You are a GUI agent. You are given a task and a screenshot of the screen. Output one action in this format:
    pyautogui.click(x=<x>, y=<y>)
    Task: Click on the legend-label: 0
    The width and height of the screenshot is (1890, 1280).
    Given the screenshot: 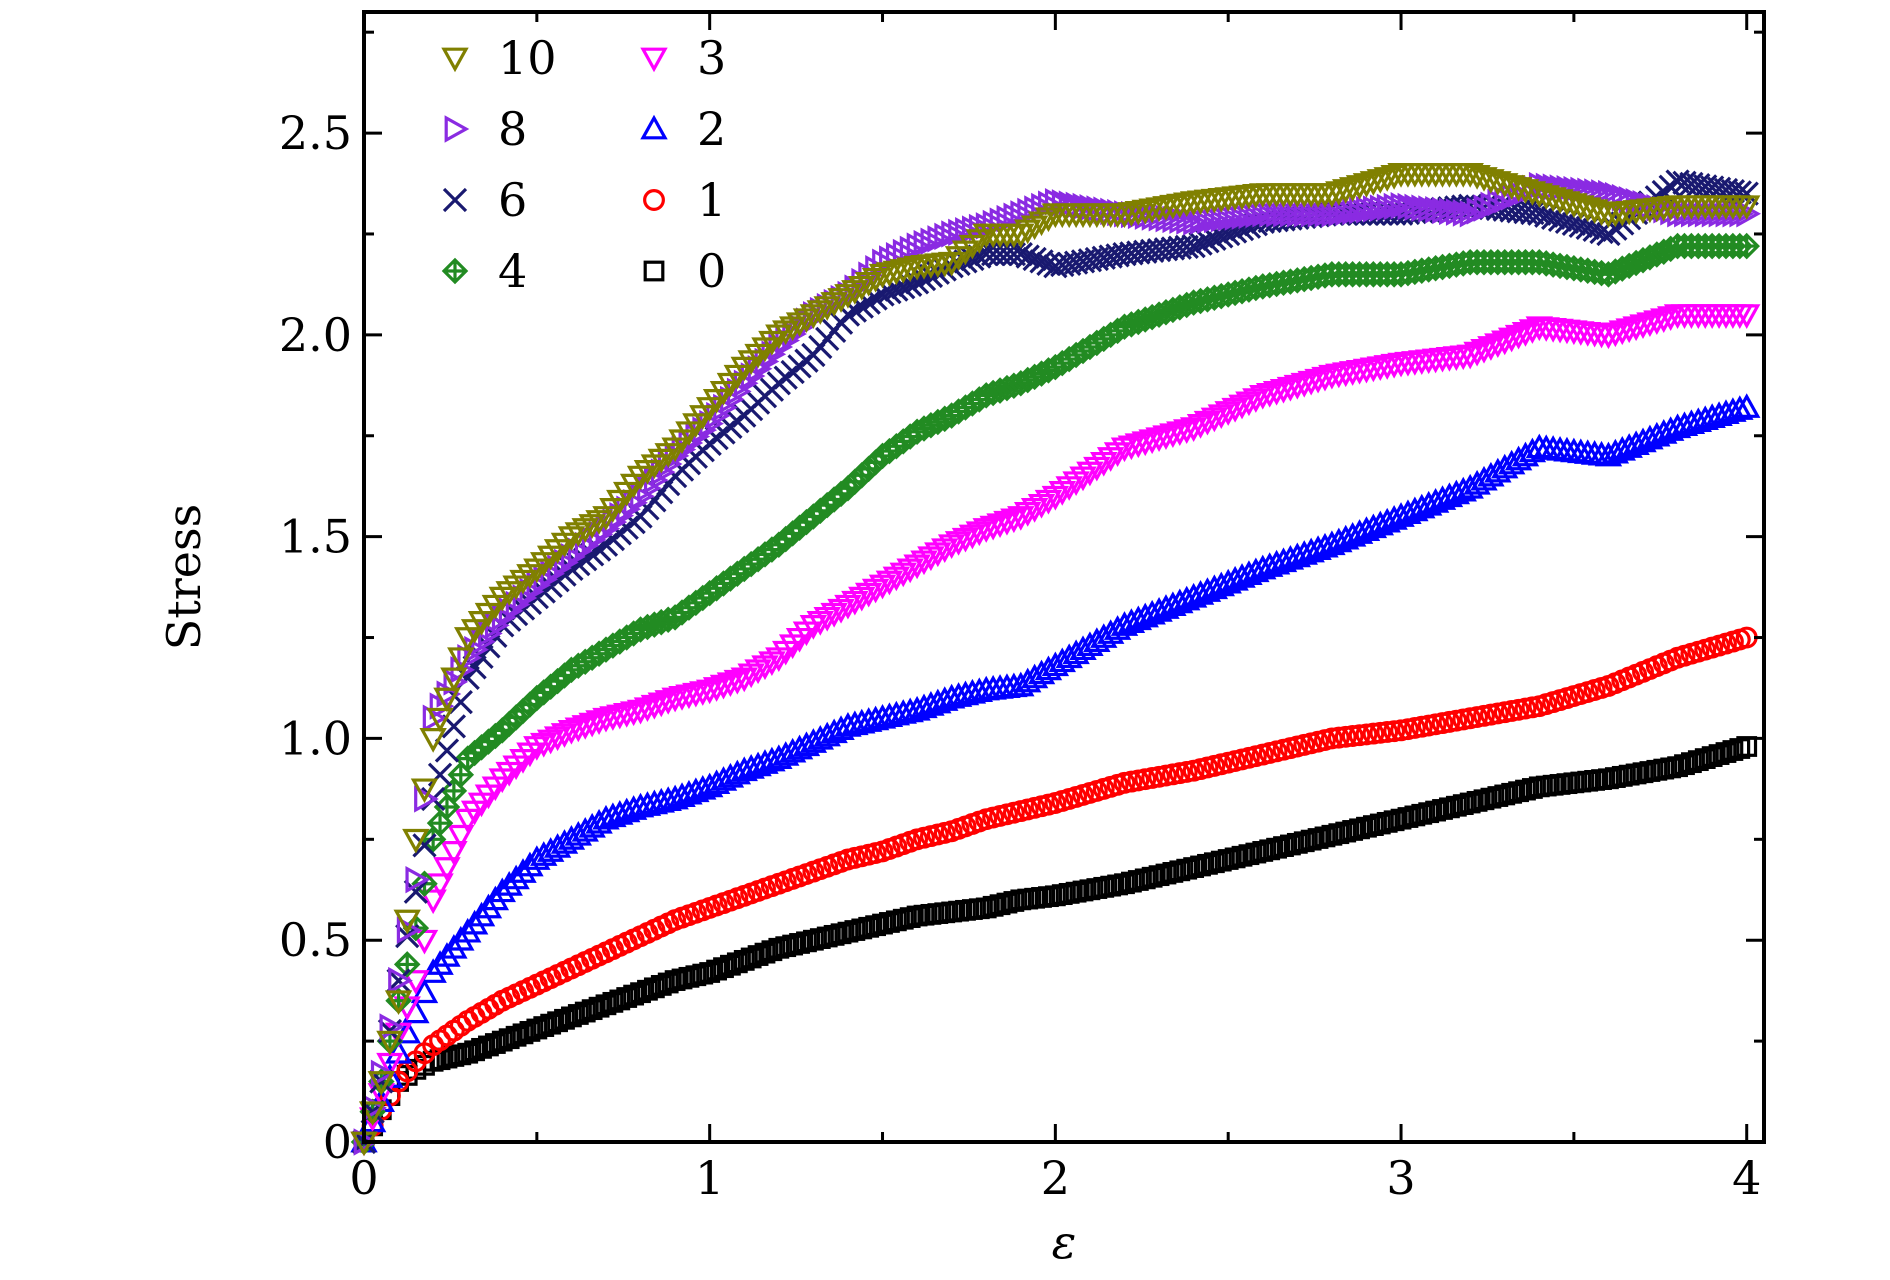 What is the action you would take?
    pyautogui.click(x=711, y=271)
    